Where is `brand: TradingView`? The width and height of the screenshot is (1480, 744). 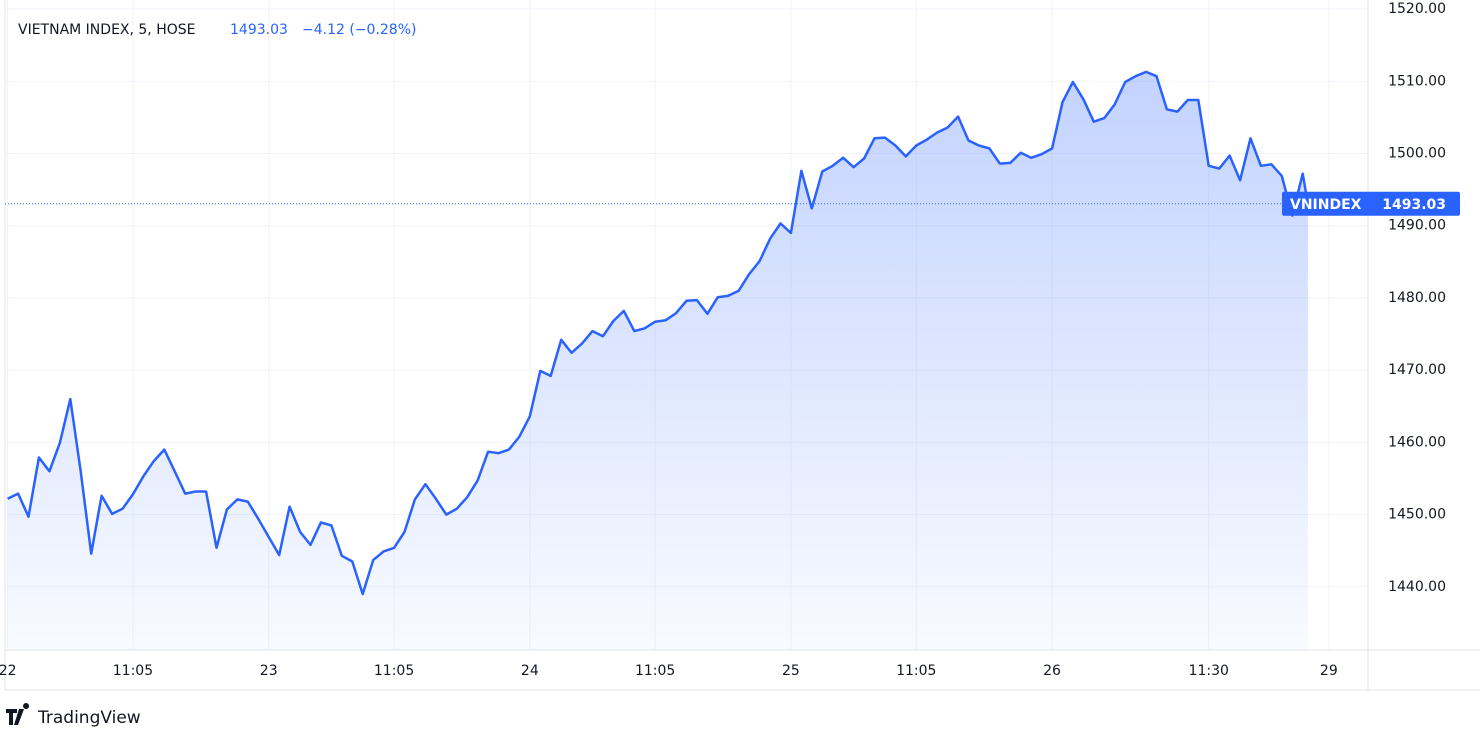
brand: TradingView is located at coordinates (89, 718).